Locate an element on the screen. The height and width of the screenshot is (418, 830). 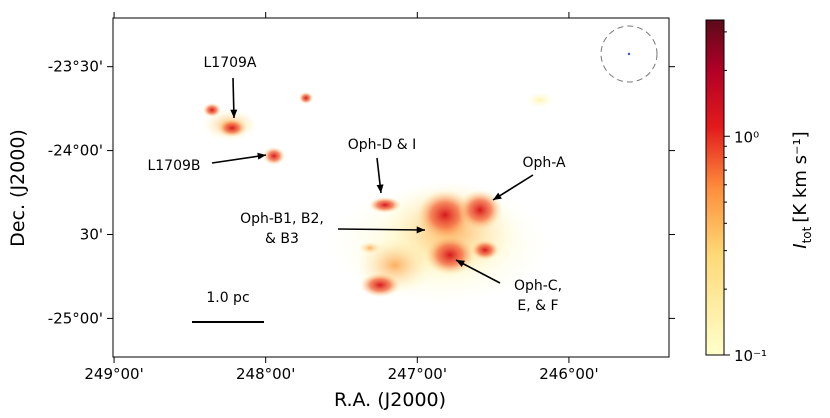
colorbar-label: Itot [K km s⁻¹] is located at coordinates (802, 189).